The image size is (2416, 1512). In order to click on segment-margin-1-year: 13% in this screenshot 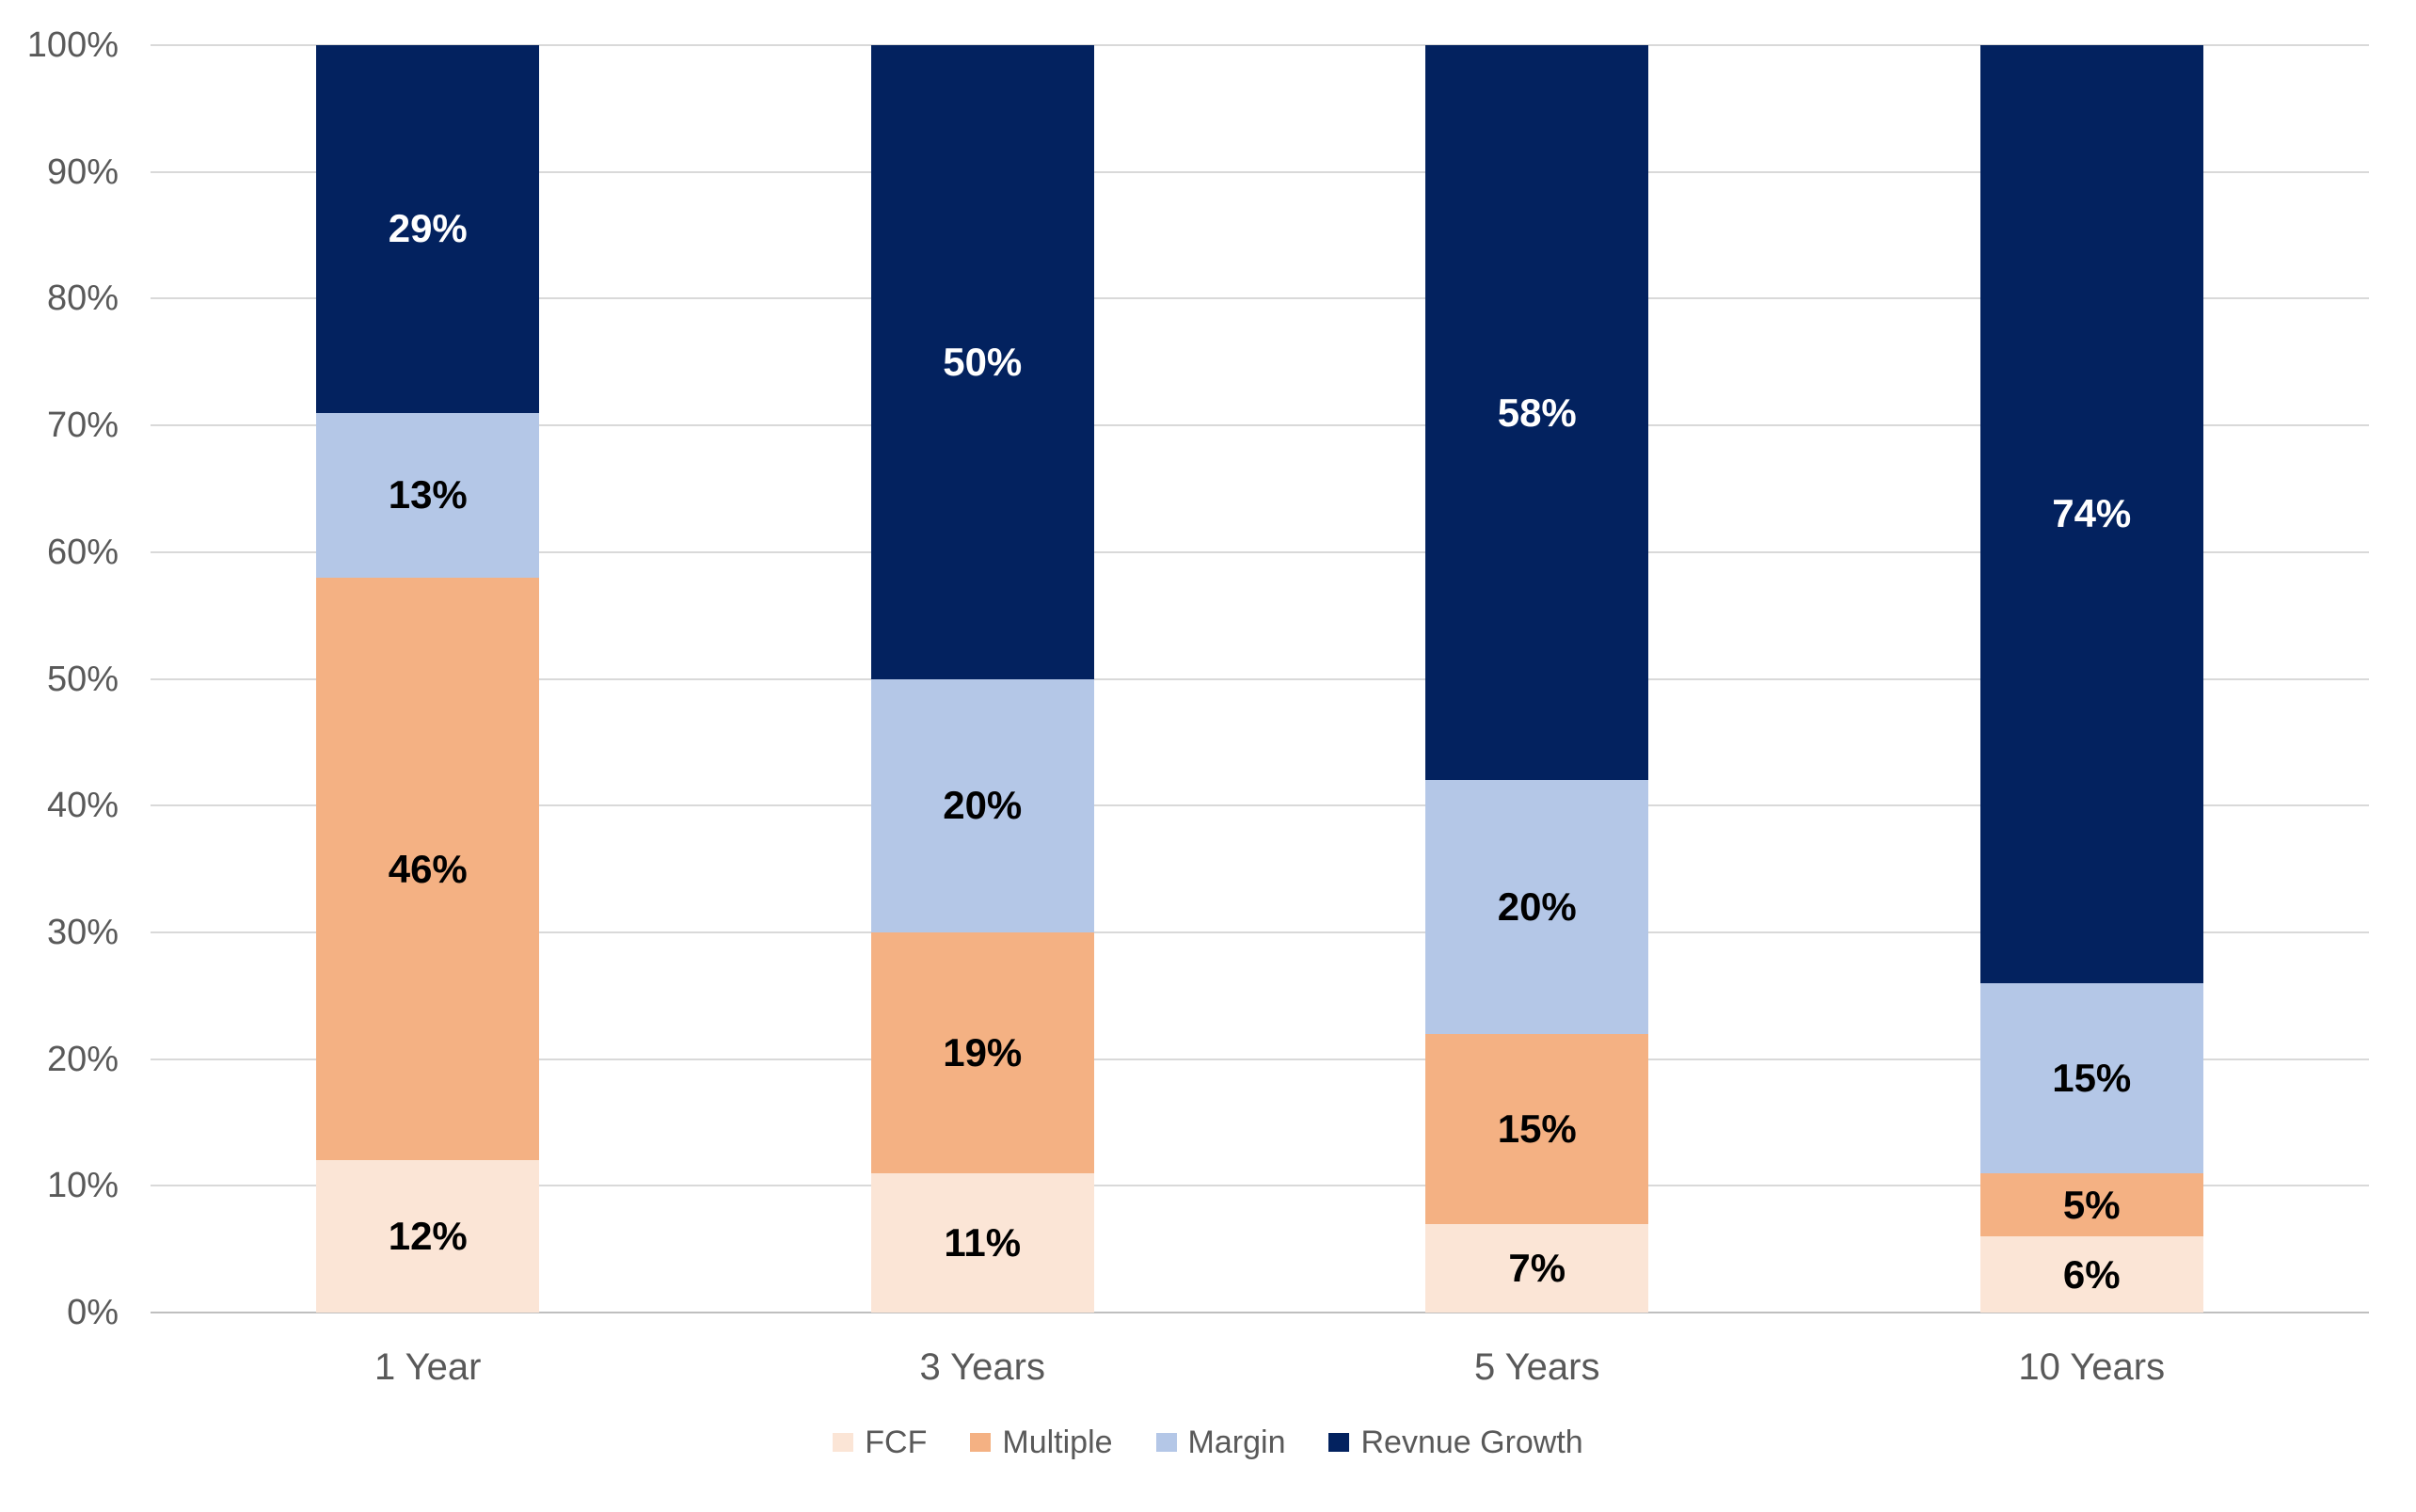, I will do `click(428, 495)`.